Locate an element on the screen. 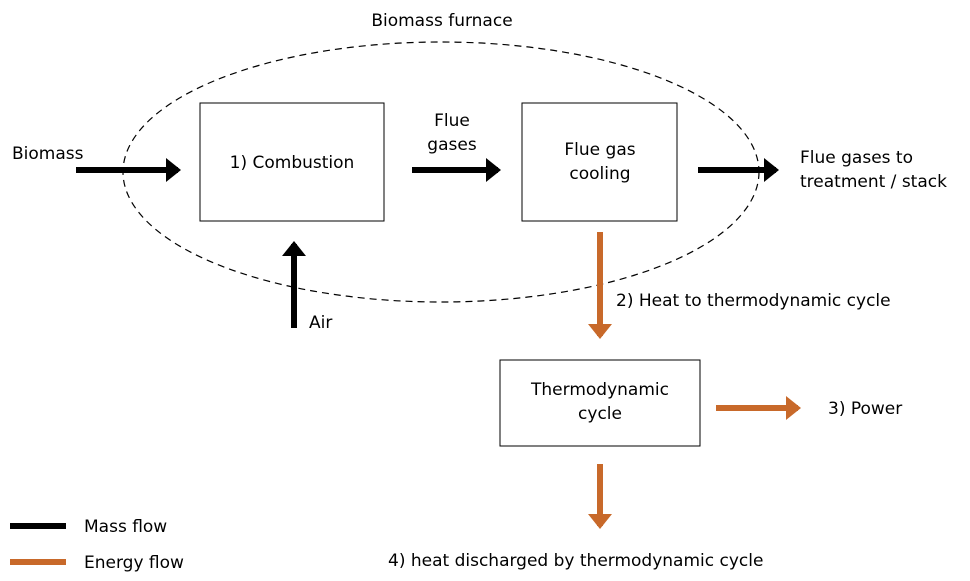 Image resolution: width=970 pixels, height=581 pixels. cooling-box is located at coordinates (599, 162).